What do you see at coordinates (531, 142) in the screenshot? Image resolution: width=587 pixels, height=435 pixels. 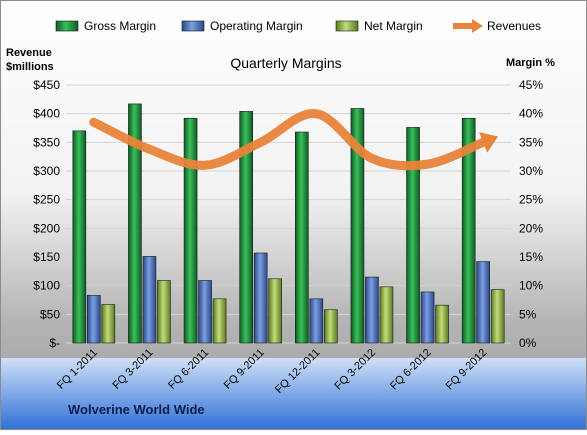 I see `right-tick-label: 35%` at bounding box center [531, 142].